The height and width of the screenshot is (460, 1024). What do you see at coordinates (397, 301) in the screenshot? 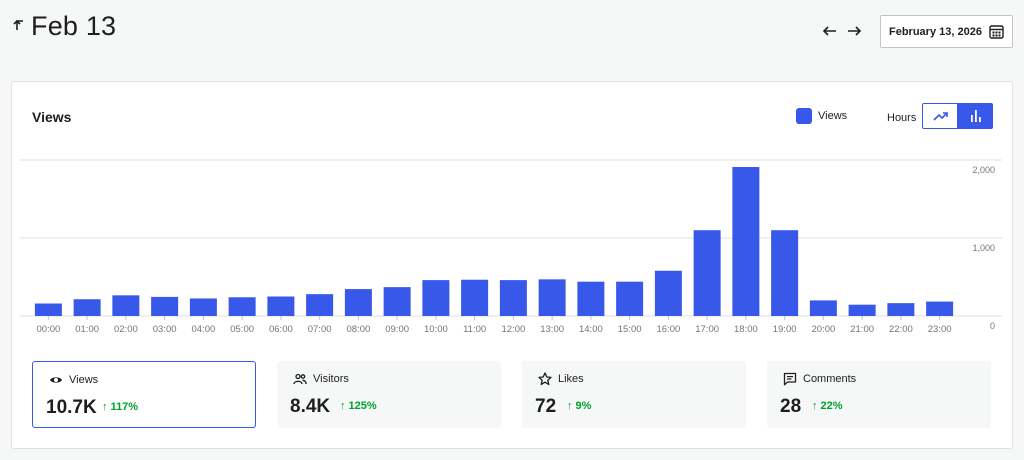
I see `bar-09:00` at bounding box center [397, 301].